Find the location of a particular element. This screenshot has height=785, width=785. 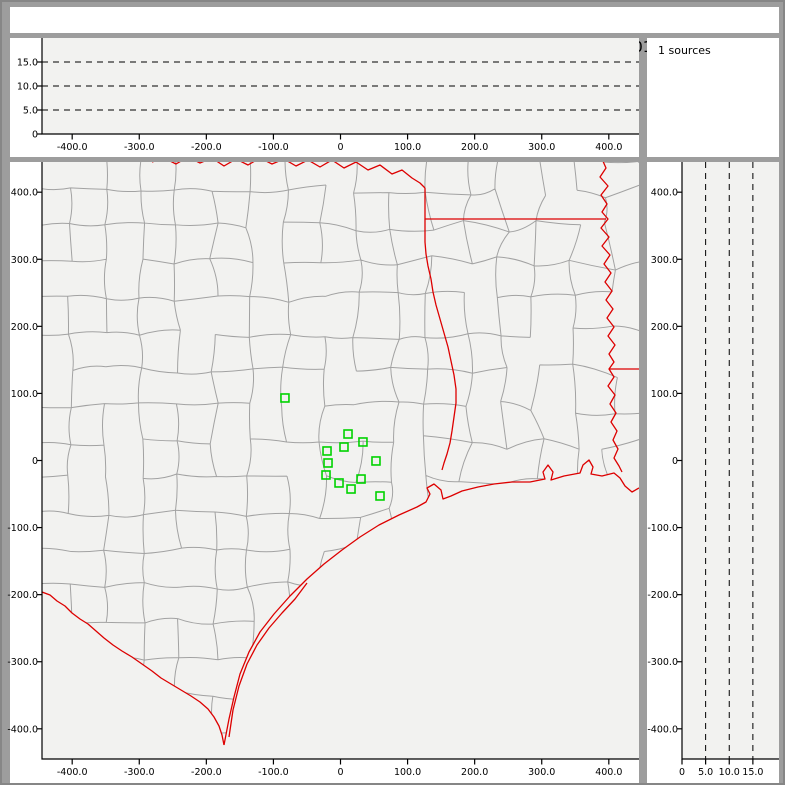

sources-box: 1 sources is located at coordinates (713, 97).